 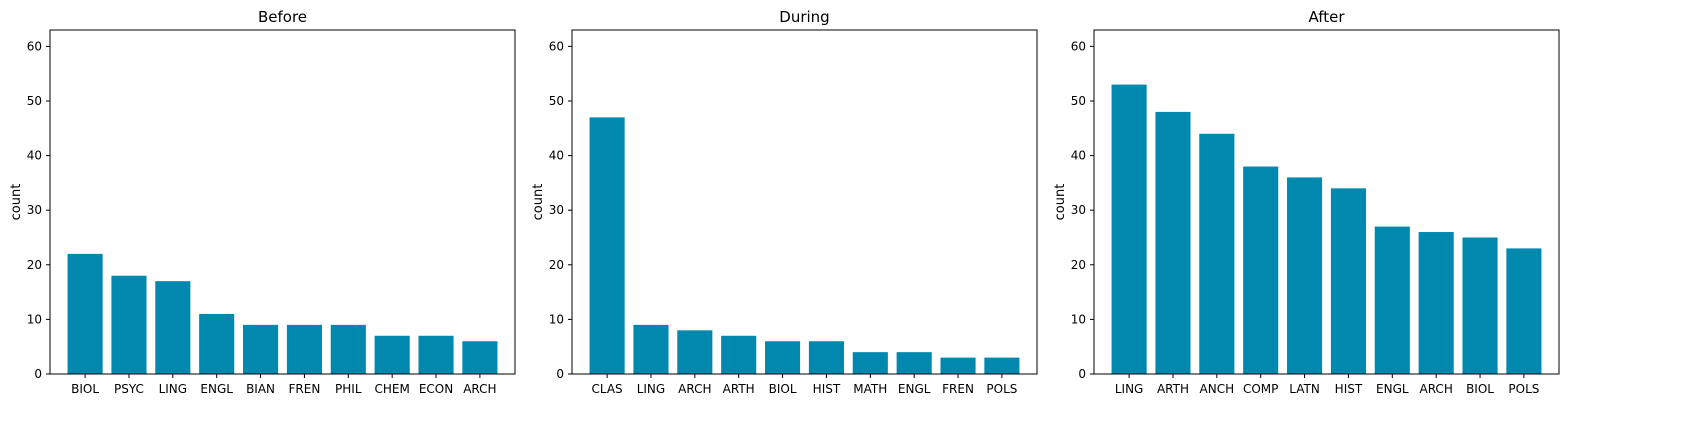 What do you see at coordinates (1304, 389) in the screenshot?
I see `x-tick-label: LATN` at bounding box center [1304, 389].